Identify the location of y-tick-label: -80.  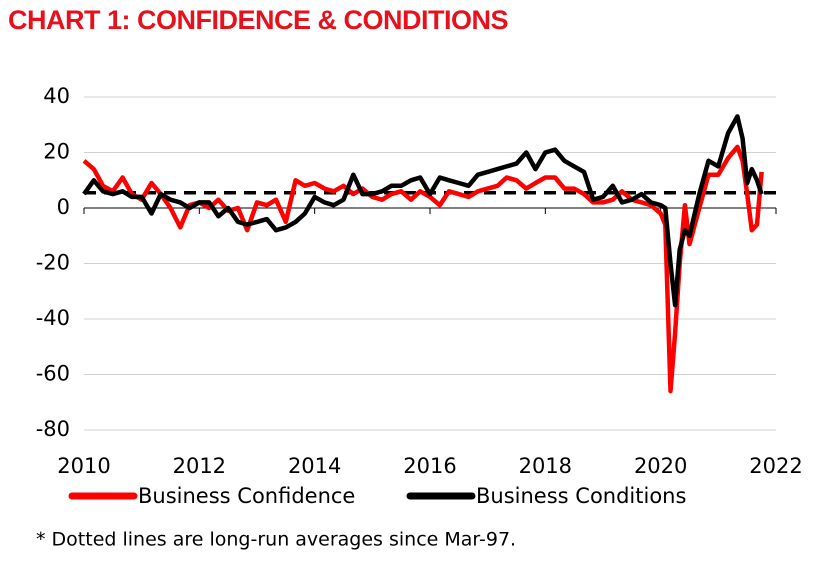
(53, 429).